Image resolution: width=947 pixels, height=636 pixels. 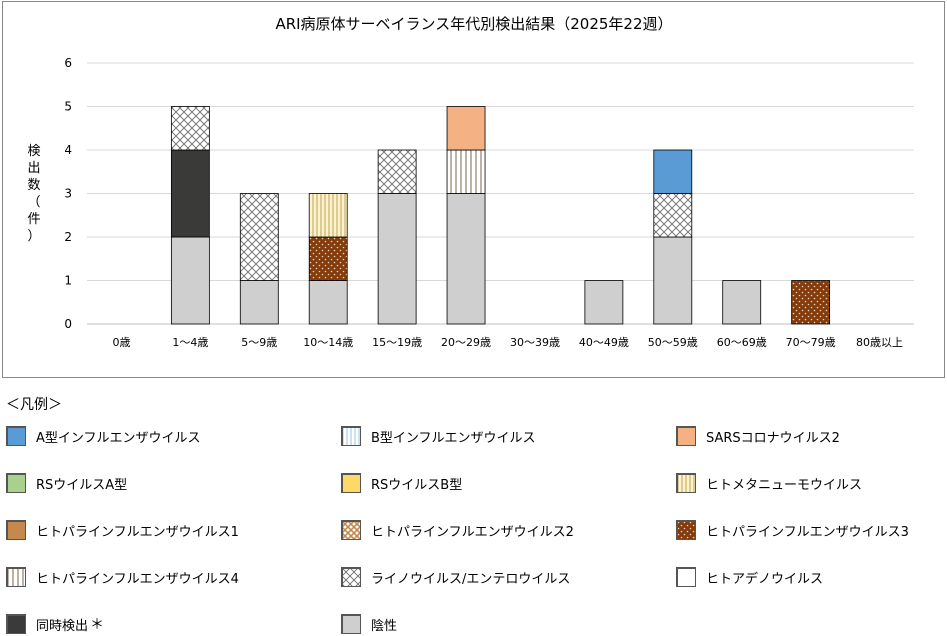 What do you see at coordinates (879, 342) in the screenshot?
I see `x-tick-label: 80歳以上` at bounding box center [879, 342].